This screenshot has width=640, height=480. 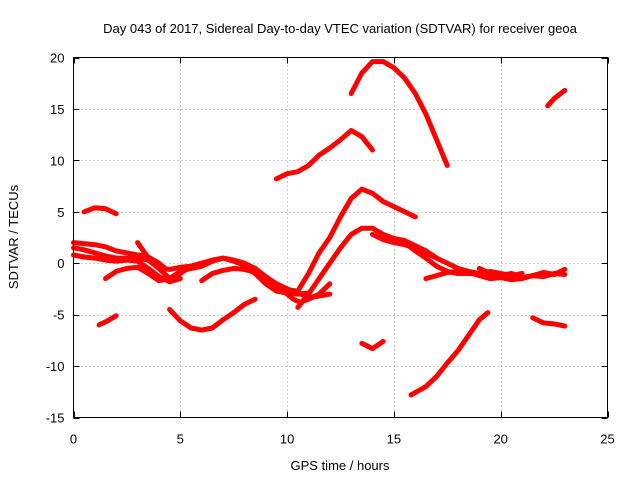 I want to click on x-tick-label: 0, so click(x=73, y=439).